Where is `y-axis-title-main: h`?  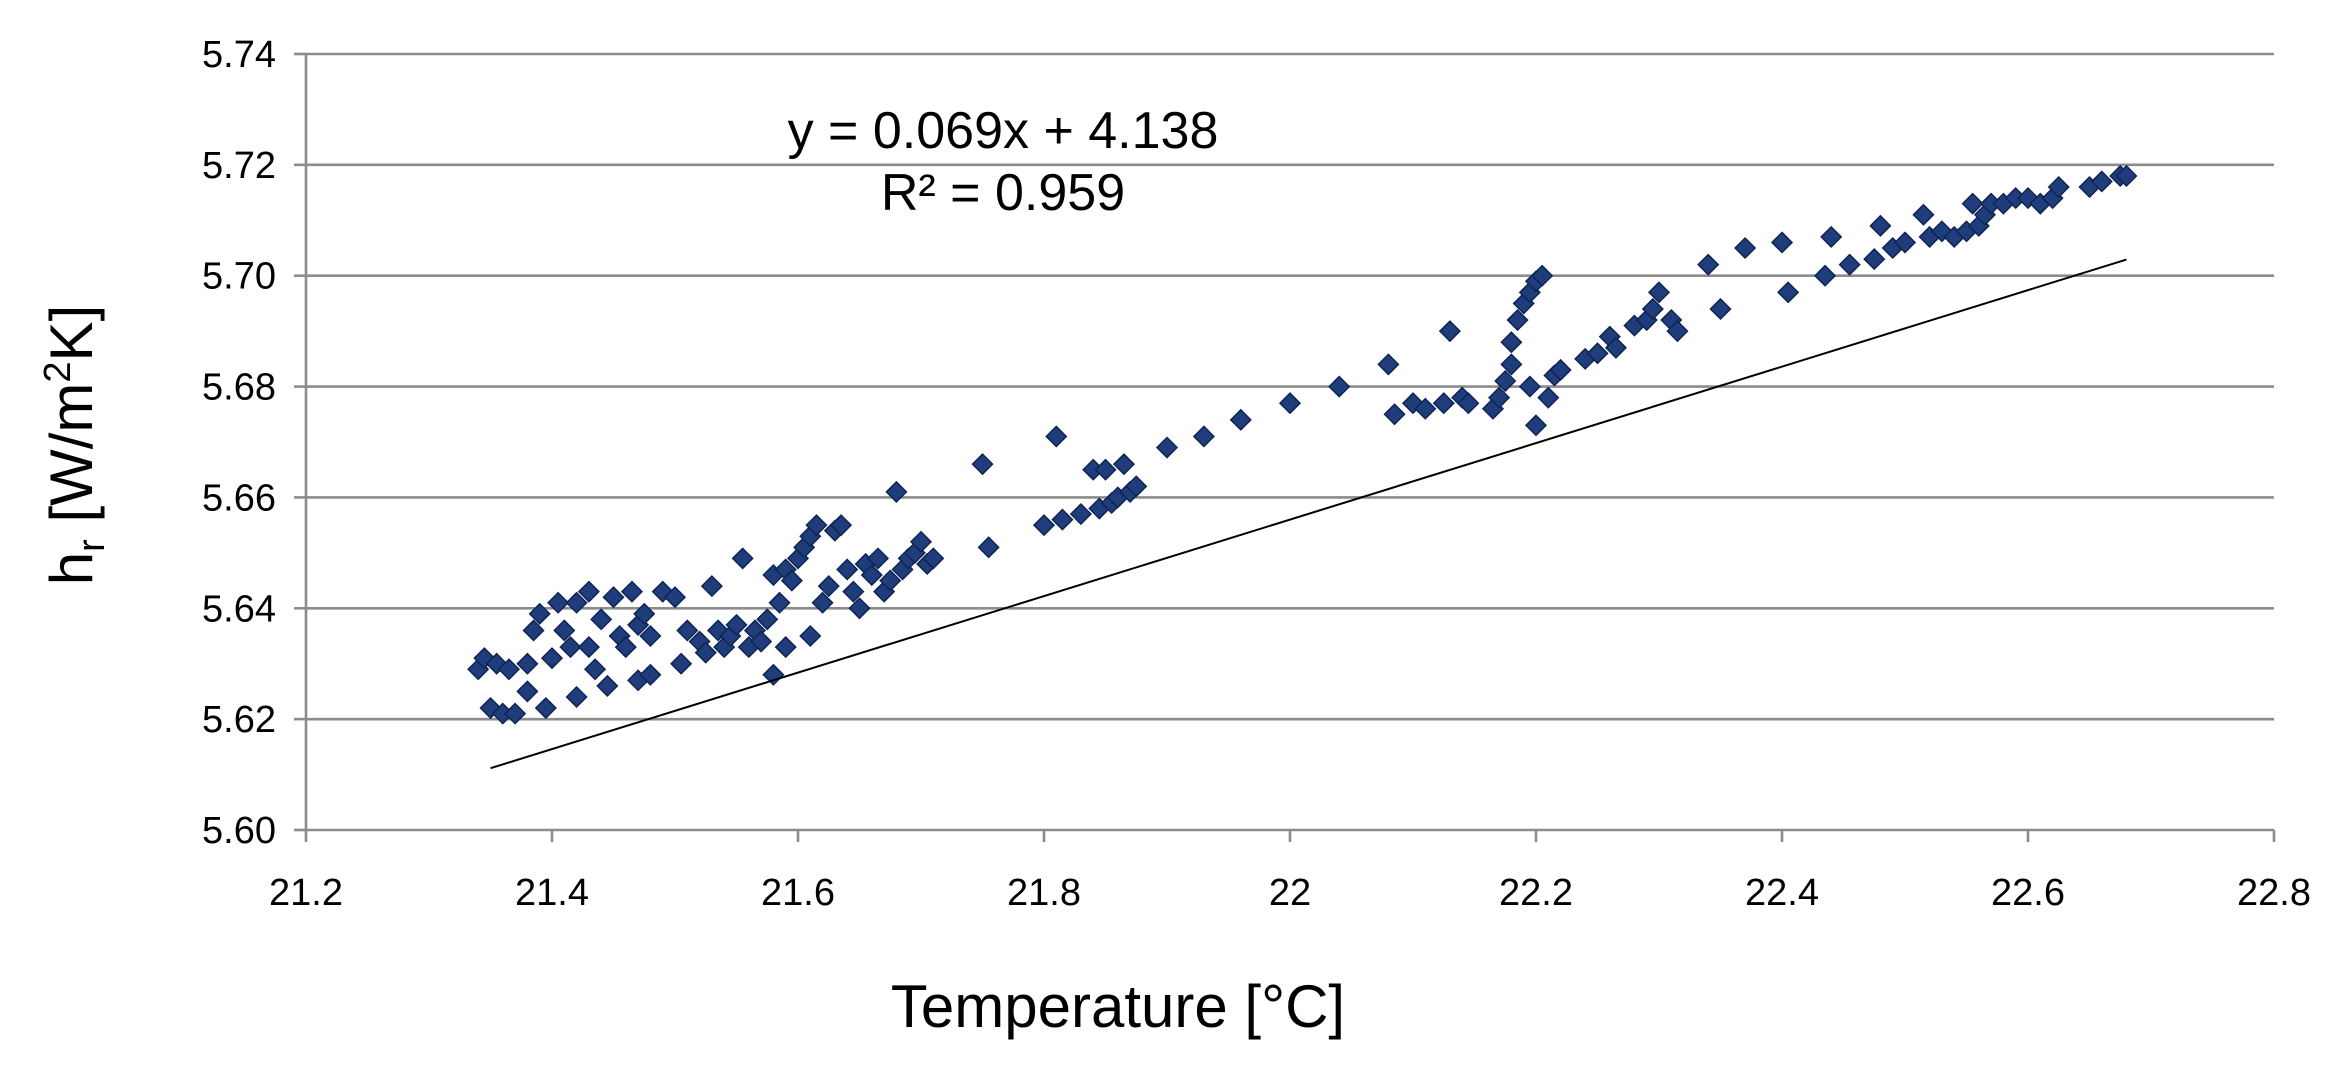
y-axis-title-main: h is located at coordinates (71, 568).